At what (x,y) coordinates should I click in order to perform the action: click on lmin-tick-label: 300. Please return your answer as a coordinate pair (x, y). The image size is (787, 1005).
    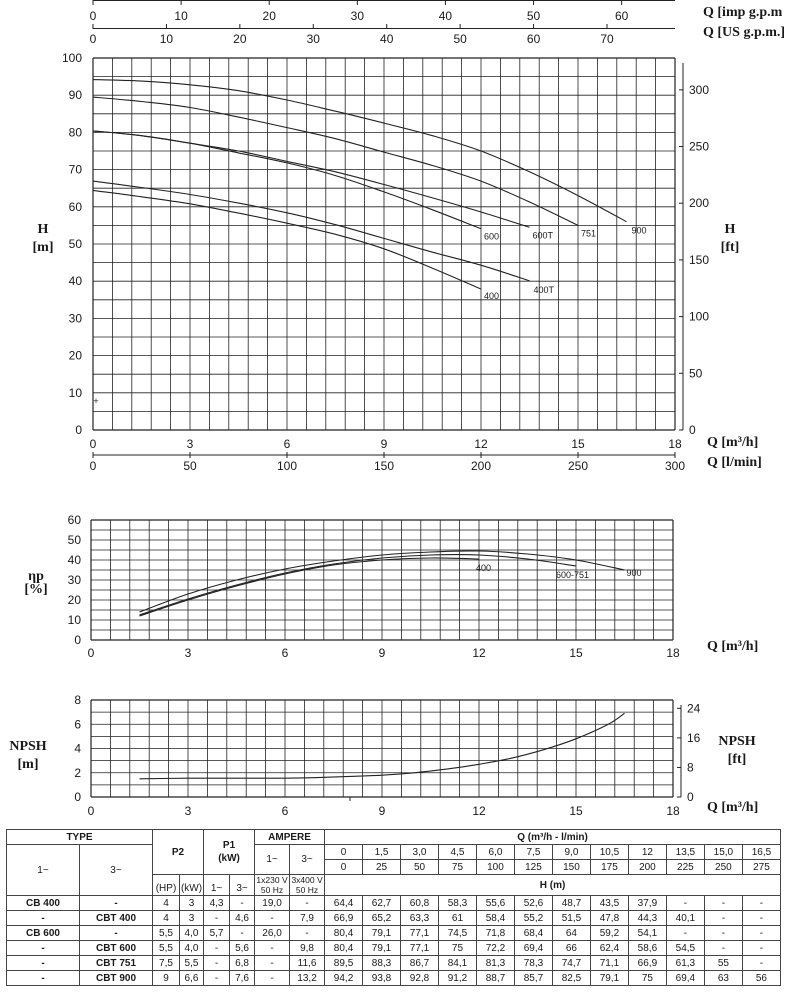
    Looking at the image, I should click on (675, 466).